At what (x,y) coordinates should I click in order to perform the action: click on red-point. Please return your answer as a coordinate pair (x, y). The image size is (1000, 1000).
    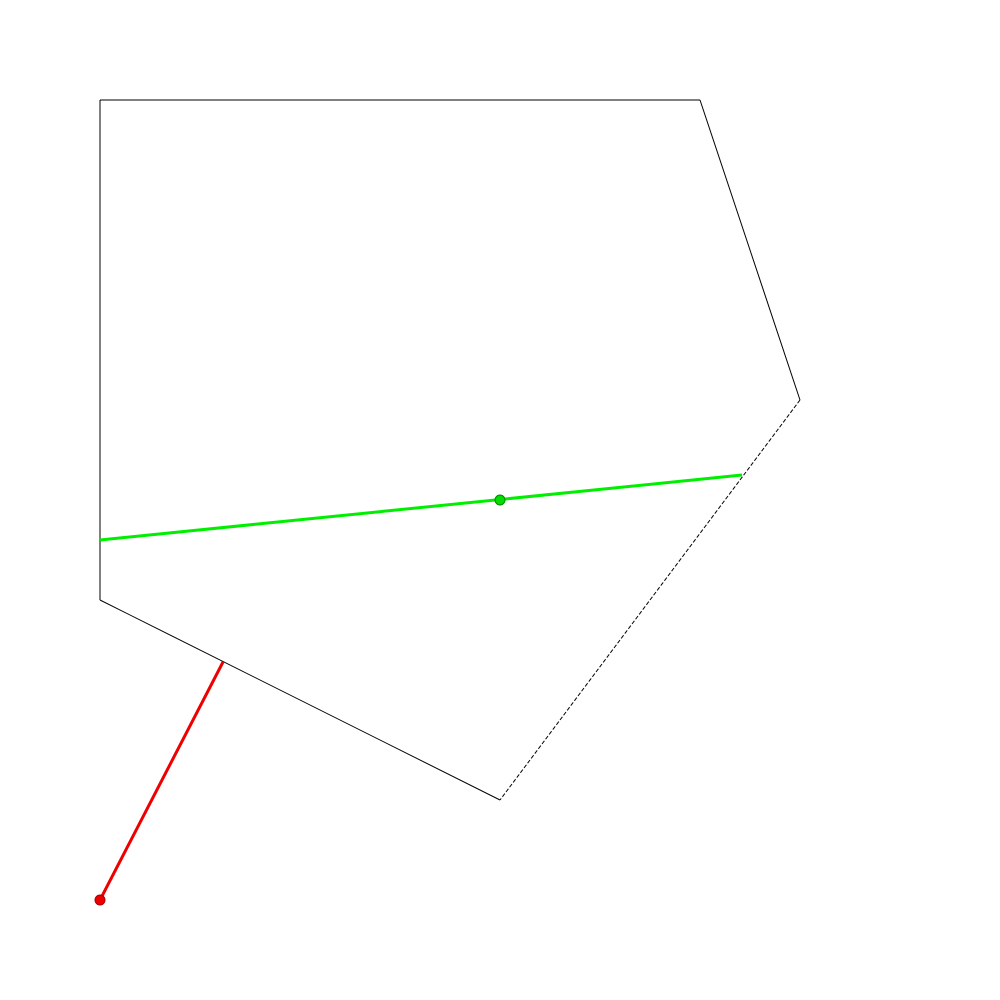
    Looking at the image, I should click on (100, 900).